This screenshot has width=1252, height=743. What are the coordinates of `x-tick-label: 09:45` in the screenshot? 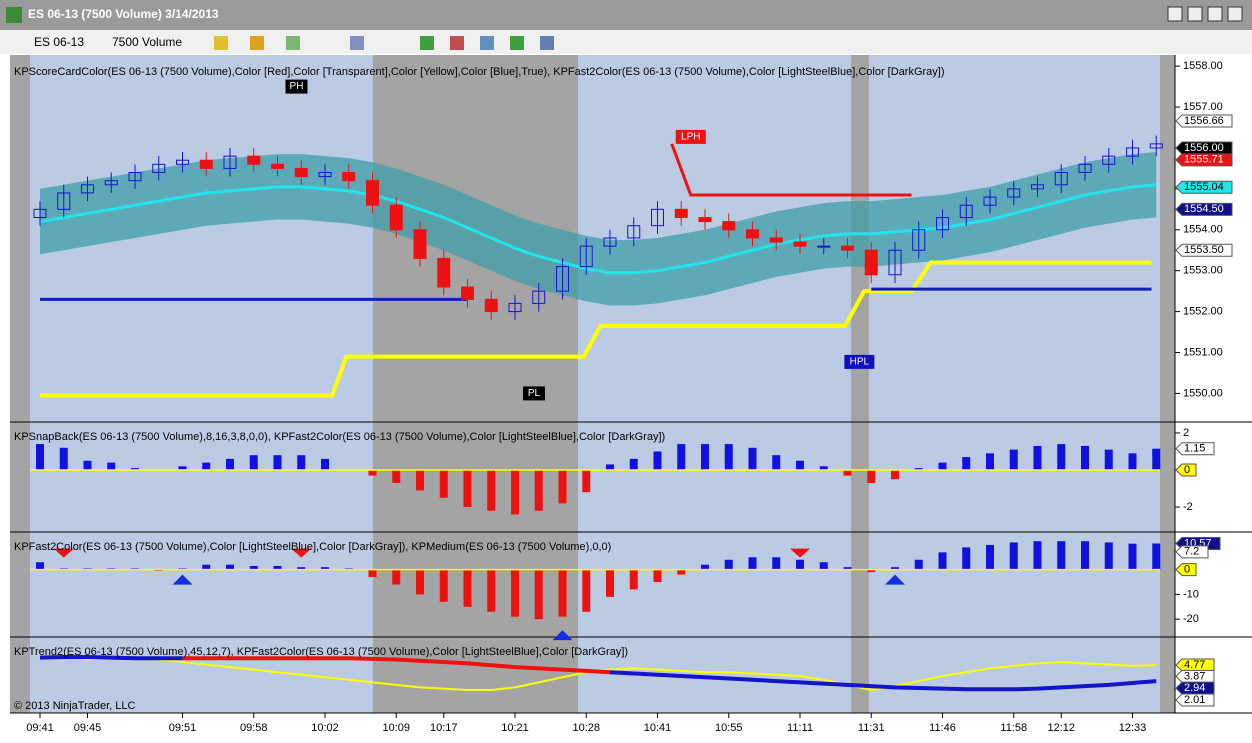 It's located at (88, 728).